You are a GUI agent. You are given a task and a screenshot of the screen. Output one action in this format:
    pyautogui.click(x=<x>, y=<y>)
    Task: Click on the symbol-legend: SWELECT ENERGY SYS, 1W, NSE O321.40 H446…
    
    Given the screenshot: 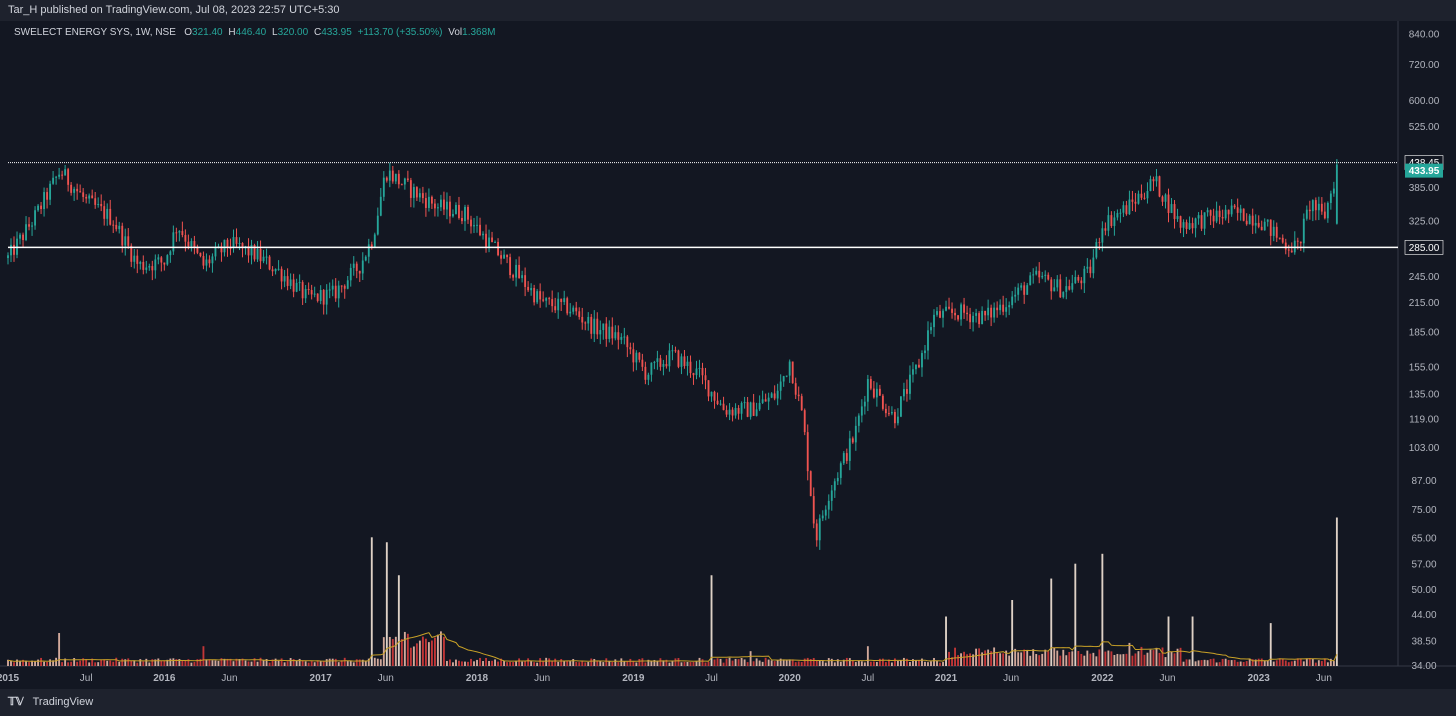 What is the action you would take?
    pyautogui.click(x=256, y=32)
    